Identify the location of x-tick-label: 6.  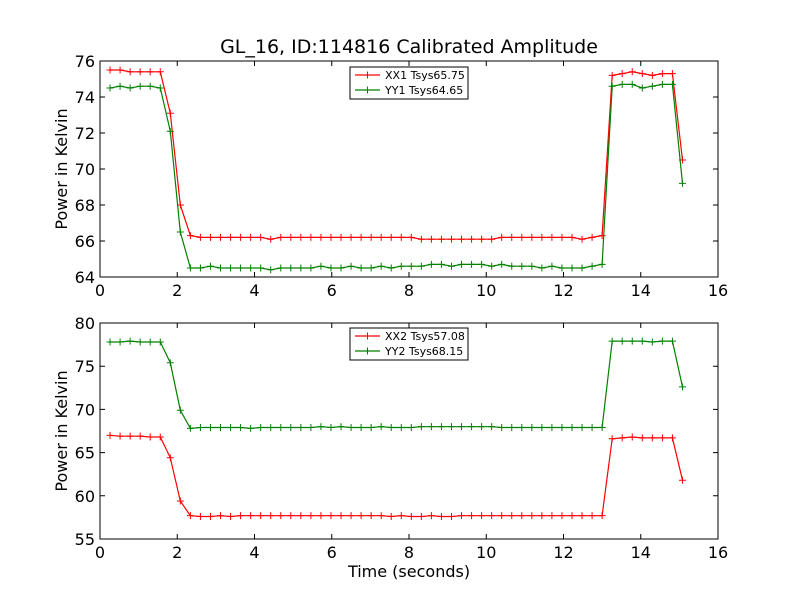
(332, 552).